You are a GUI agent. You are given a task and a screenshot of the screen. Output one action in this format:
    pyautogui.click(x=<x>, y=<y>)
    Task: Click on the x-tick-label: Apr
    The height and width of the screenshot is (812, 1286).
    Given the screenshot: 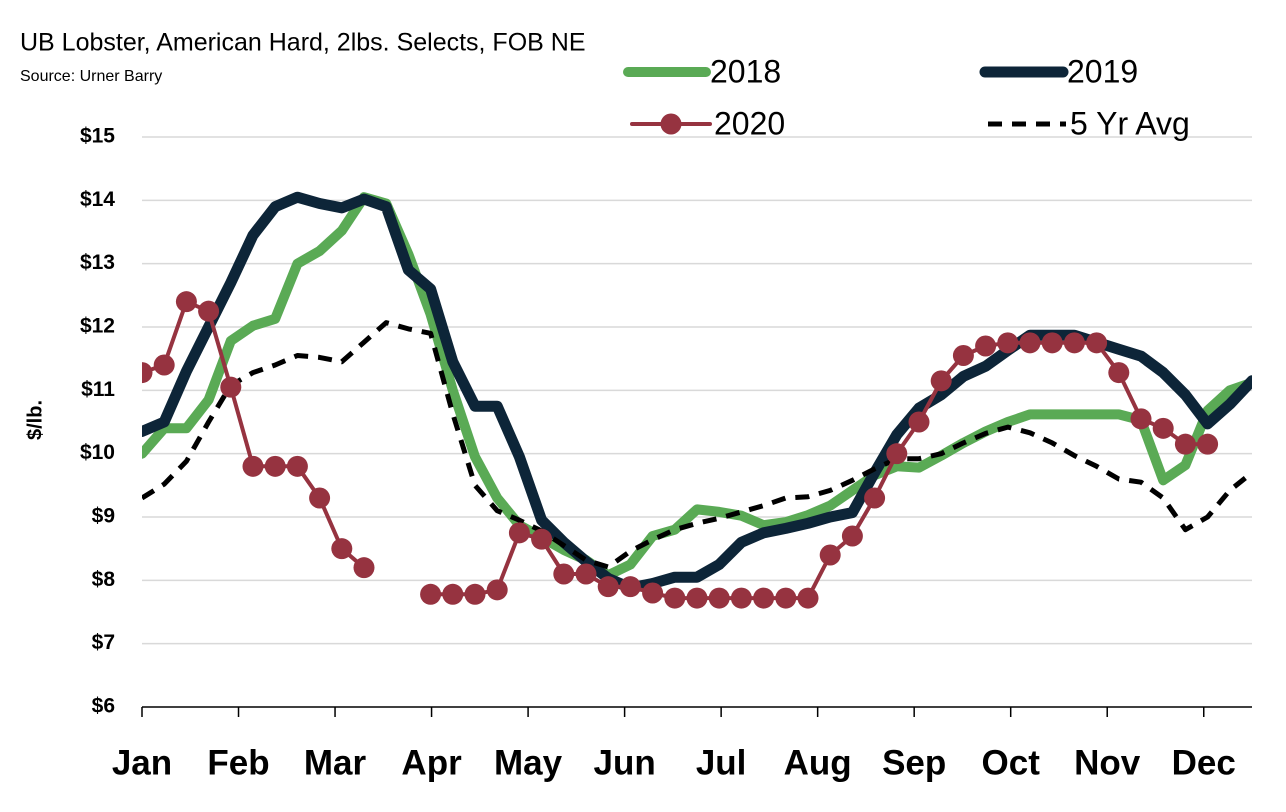 What is the action you would take?
    pyautogui.click(x=431, y=762)
    